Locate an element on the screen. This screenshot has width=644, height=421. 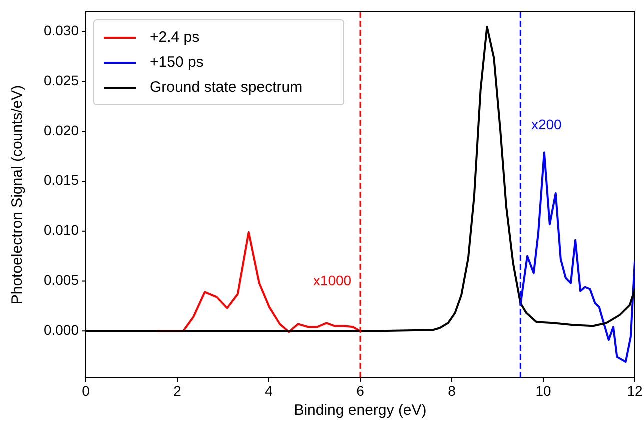
x-tick-label: 4 is located at coordinates (269, 391).